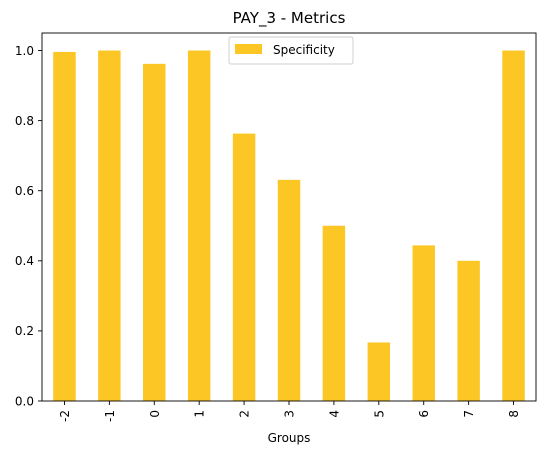  I want to click on x-axis-label: Groups, so click(289, 438).